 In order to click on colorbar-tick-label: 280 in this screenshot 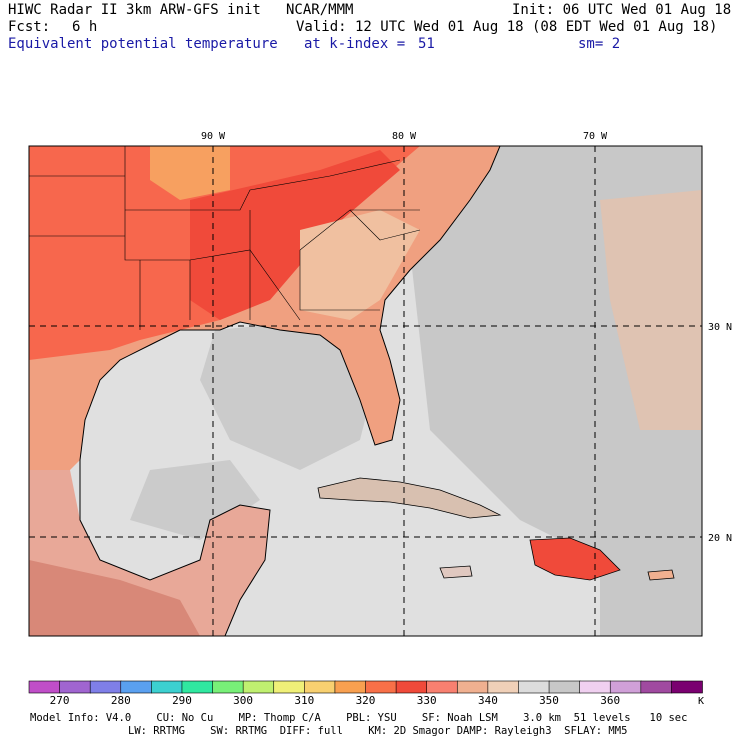, I will do `click(121, 700)`.